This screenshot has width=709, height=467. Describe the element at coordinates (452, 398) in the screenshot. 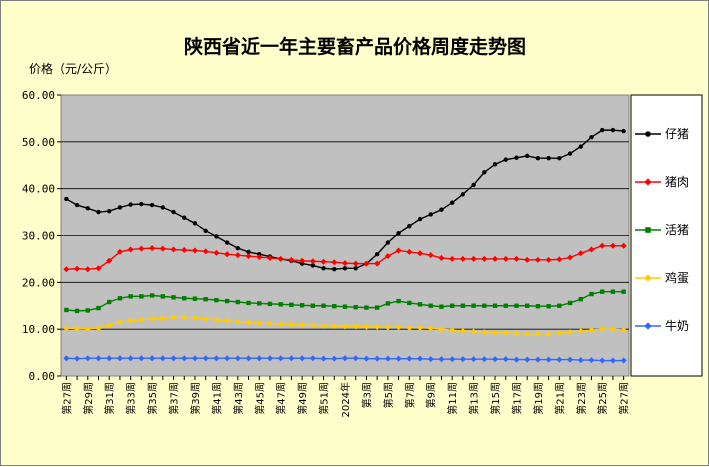

I see `x-tick-label: 第11周` at that location.